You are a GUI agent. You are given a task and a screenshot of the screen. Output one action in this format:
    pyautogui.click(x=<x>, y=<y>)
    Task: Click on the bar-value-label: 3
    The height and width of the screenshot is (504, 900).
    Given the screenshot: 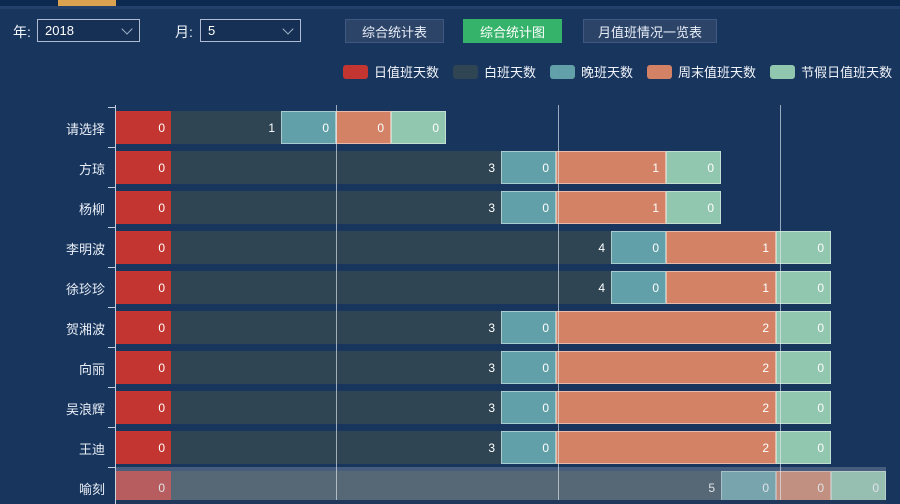 What is the action you would take?
    pyautogui.click(x=491, y=447)
    